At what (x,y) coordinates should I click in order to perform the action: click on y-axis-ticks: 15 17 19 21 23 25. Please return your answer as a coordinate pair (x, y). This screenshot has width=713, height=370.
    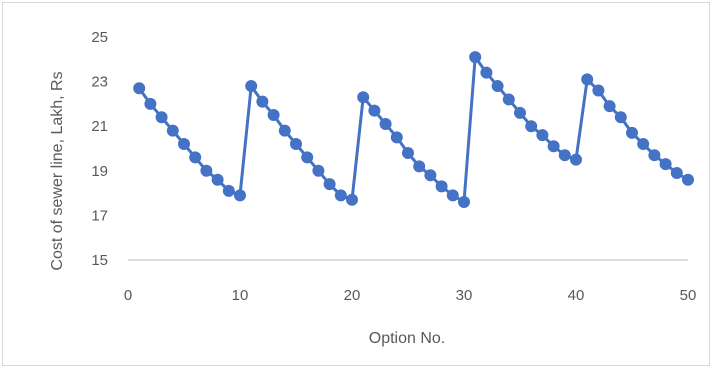
    Looking at the image, I should click on (99, 149).